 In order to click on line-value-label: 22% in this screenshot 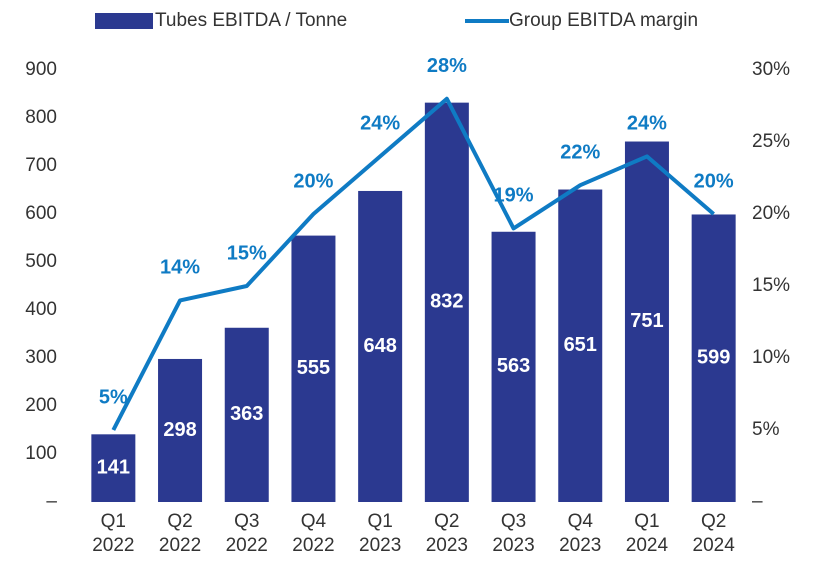, I will do `click(580, 152)`.